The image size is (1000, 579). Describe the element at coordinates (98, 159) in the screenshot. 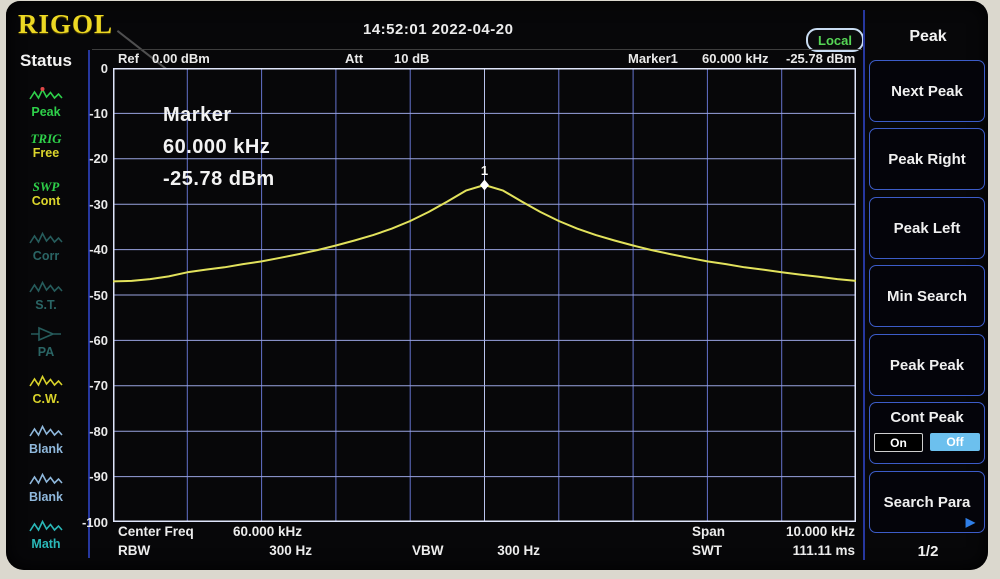

I see `y-axis-tick--20: -20` at that location.